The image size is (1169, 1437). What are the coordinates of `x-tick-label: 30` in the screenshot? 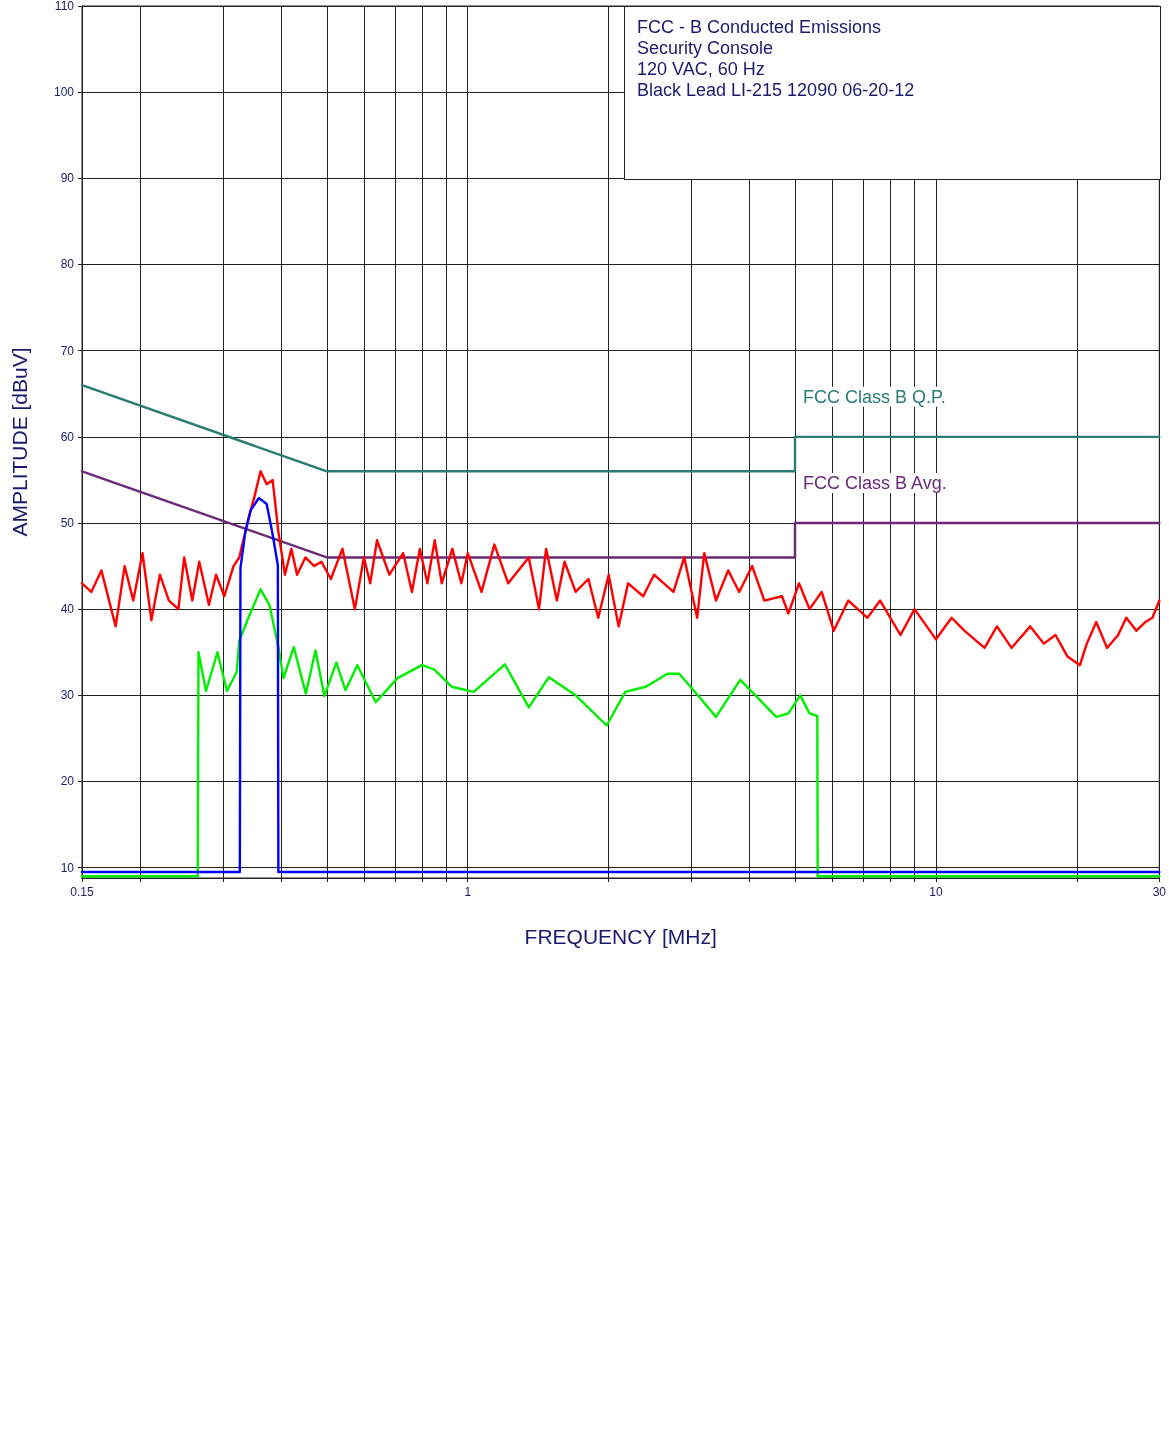 It's located at (1159, 892).